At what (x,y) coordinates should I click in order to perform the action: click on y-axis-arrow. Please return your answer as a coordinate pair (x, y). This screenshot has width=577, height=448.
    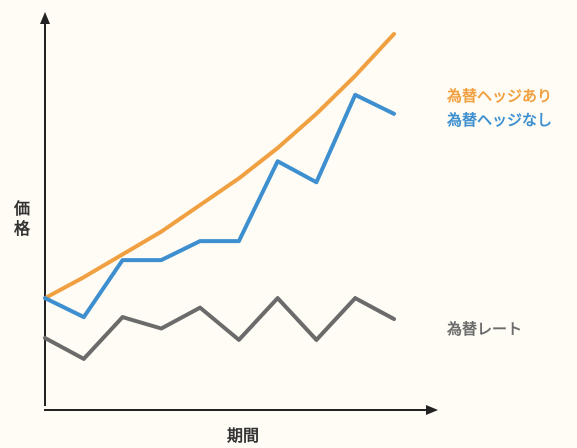
    Looking at the image, I should click on (45, 18).